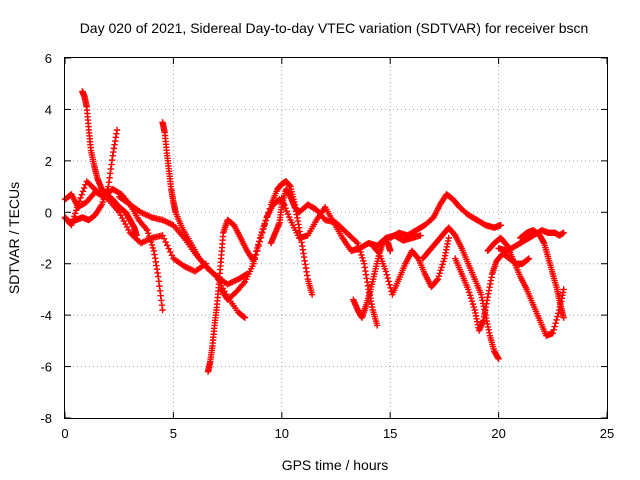 The width and height of the screenshot is (640, 480). Describe the element at coordinates (48, 161) in the screenshot. I see `y-tick-label: 2` at that location.